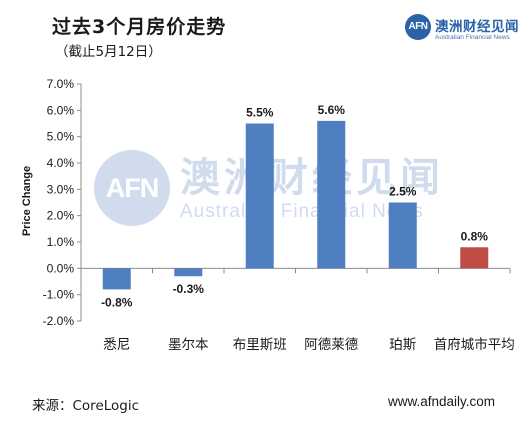  What do you see at coordinates (61, 137) in the screenshot?
I see `y-tick-label: 5.0%` at bounding box center [61, 137].